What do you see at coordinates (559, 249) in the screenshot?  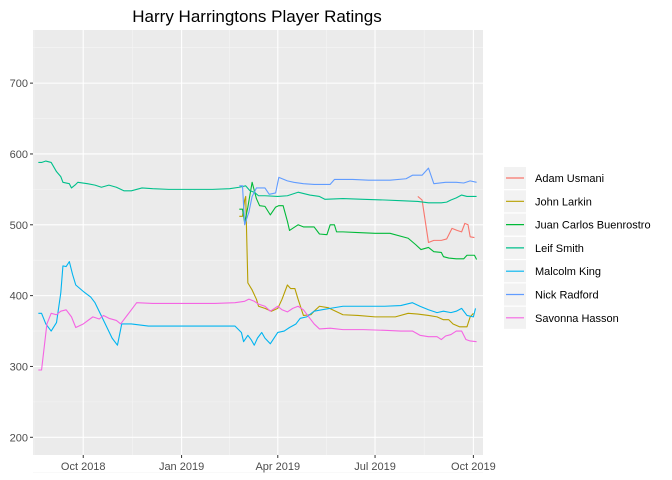 I see `legend-label: Leif Smith` at bounding box center [559, 249].